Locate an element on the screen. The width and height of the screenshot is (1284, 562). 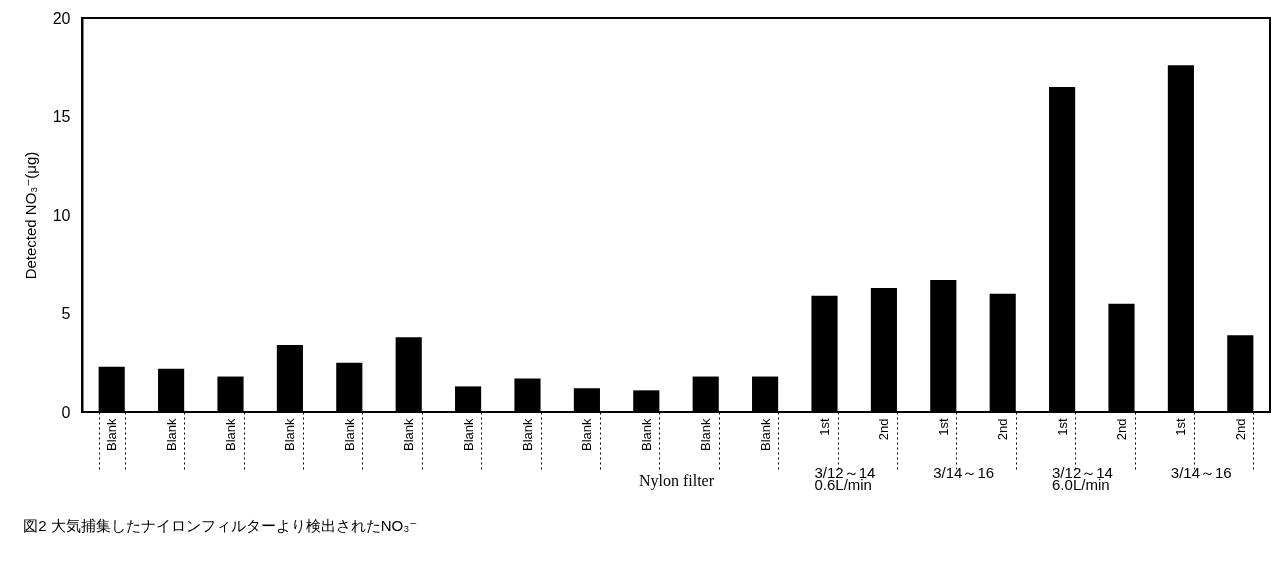
x-axis-title: Nylon filter is located at coordinates (676, 481).